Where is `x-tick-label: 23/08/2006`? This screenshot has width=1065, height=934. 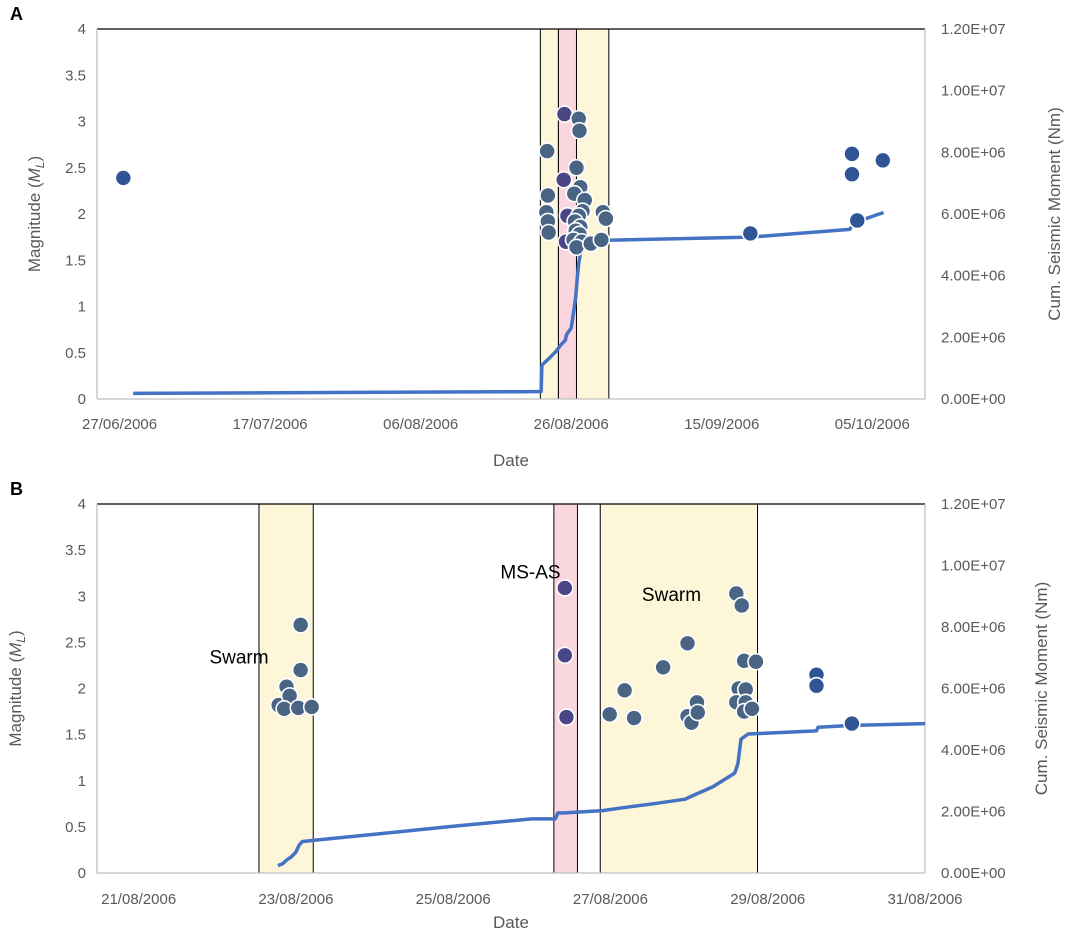 x-tick-label: 23/08/2006 is located at coordinates (295, 899).